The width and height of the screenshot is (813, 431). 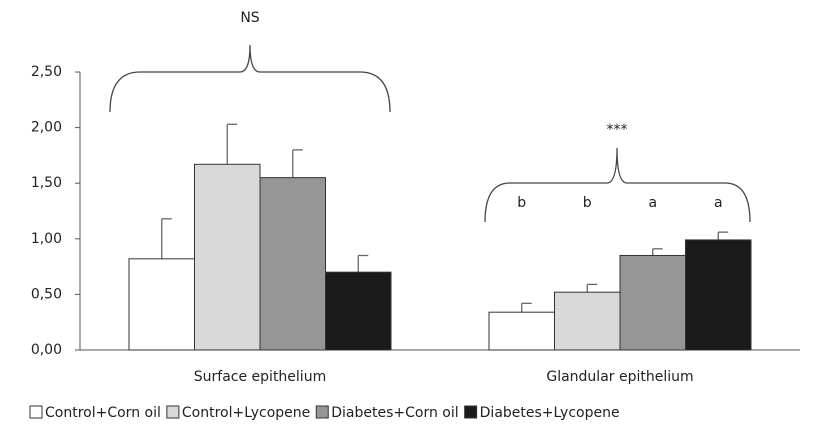 What do you see at coordinates (46, 183) in the screenshot?
I see `y-tick-label: 1,50` at bounding box center [46, 183].